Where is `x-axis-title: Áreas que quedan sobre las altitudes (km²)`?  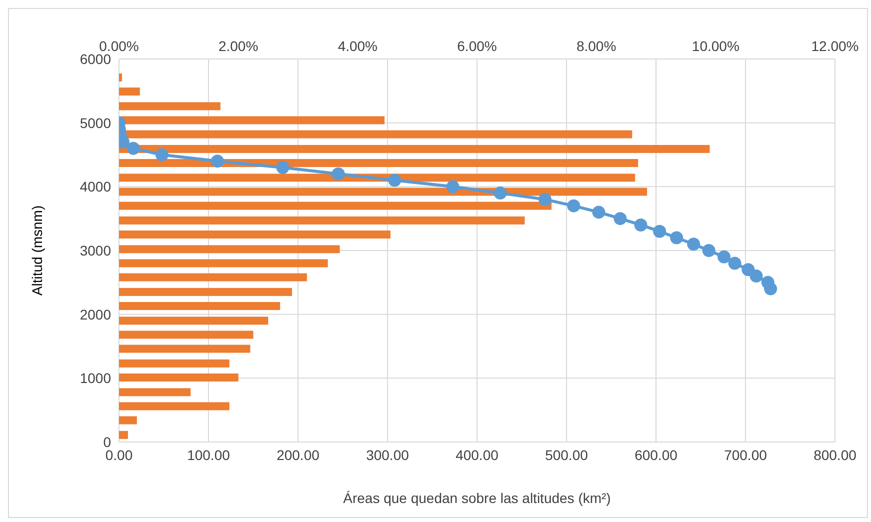
x-axis-title: Áreas que quedan sobre las altitudes (km²) is located at coordinates (477, 498).